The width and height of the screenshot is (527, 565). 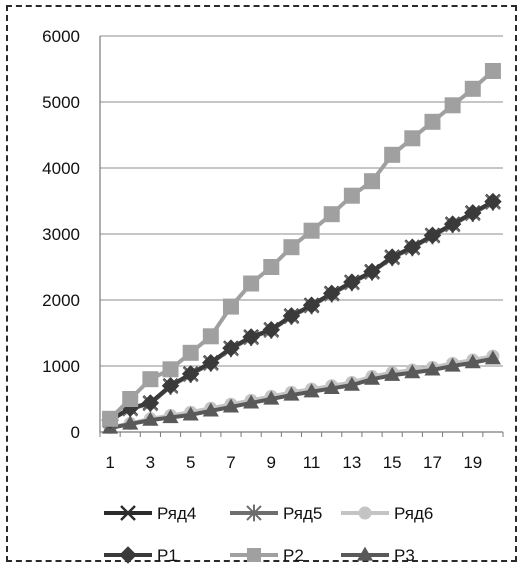 What do you see at coordinates (230, 462) in the screenshot?
I see `x-tick-label: 7` at bounding box center [230, 462].